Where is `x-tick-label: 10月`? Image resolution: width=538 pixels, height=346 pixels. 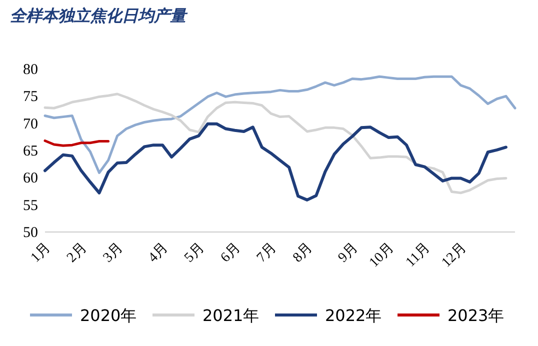
x-tick-label: 10月 is located at coordinates (382, 255).